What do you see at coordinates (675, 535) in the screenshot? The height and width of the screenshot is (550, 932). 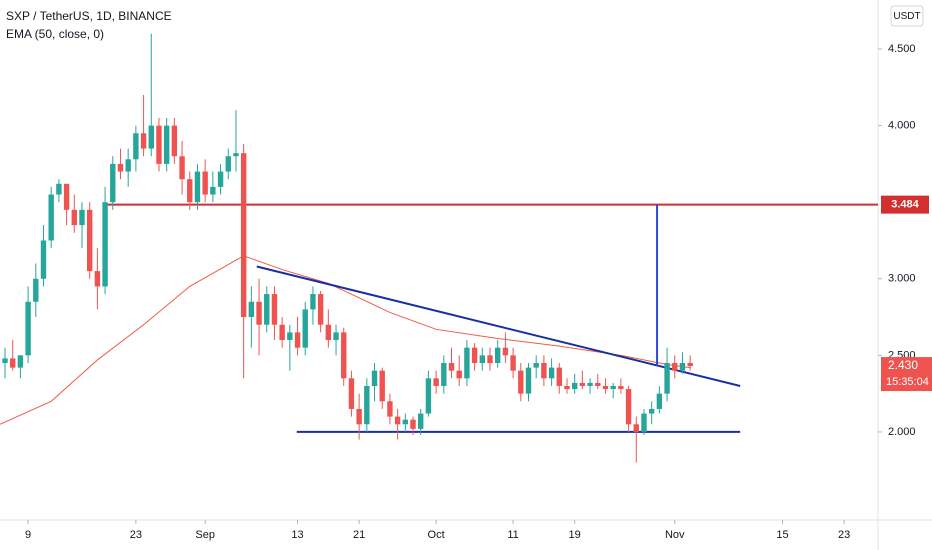 I see `x-tick-label: Nov` at bounding box center [675, 535].